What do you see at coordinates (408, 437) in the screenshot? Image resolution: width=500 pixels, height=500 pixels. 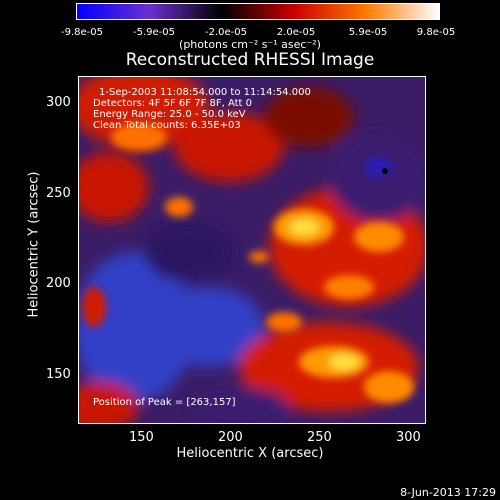 I see `x-tick-label: 300` at bounding box center [408, 437].